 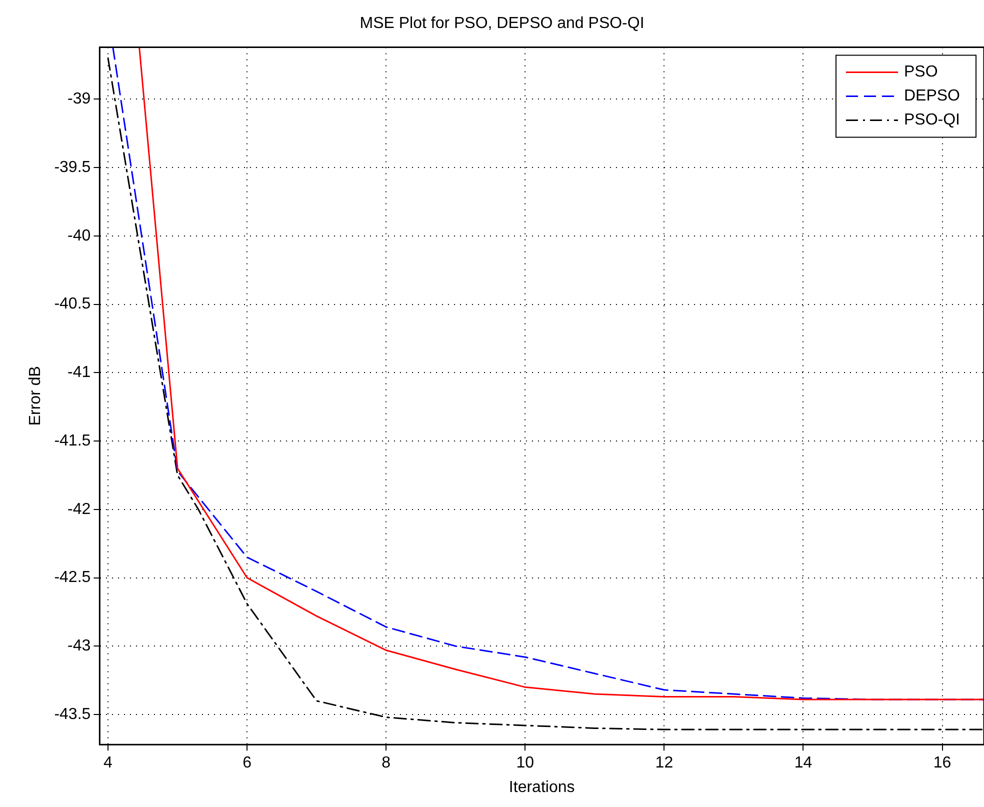 I want to click on x-tick-label: 10, so click(x=525, y=763).